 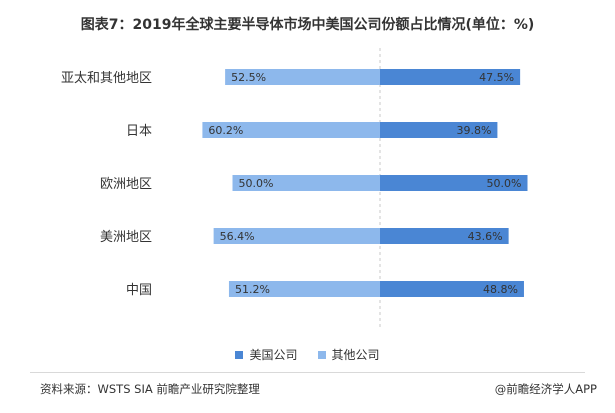 I want to click on footer-divider, so click(x=307, y=372).